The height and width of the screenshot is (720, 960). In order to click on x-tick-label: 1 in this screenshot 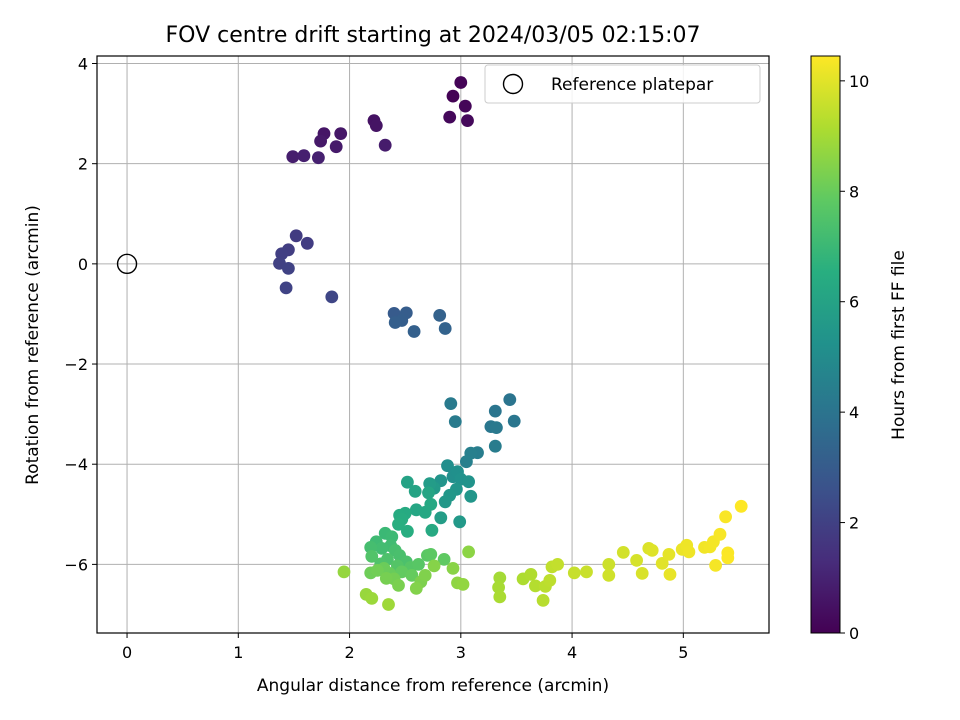, I will do `click(238, 652)`.